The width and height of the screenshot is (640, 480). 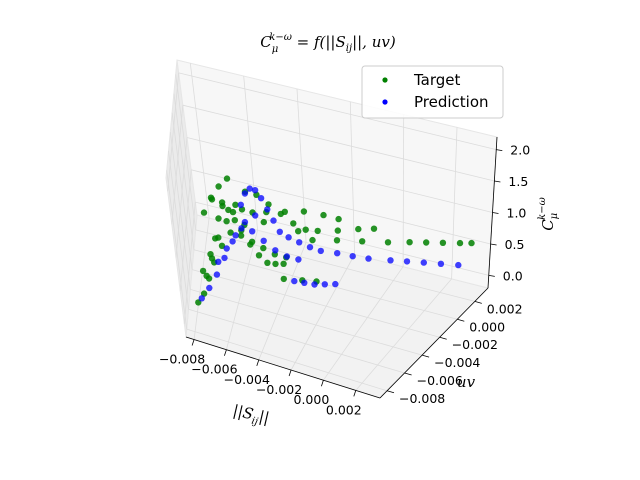 I want to click on y-tick-label-0: −0.008, so click(x=422, y=398).